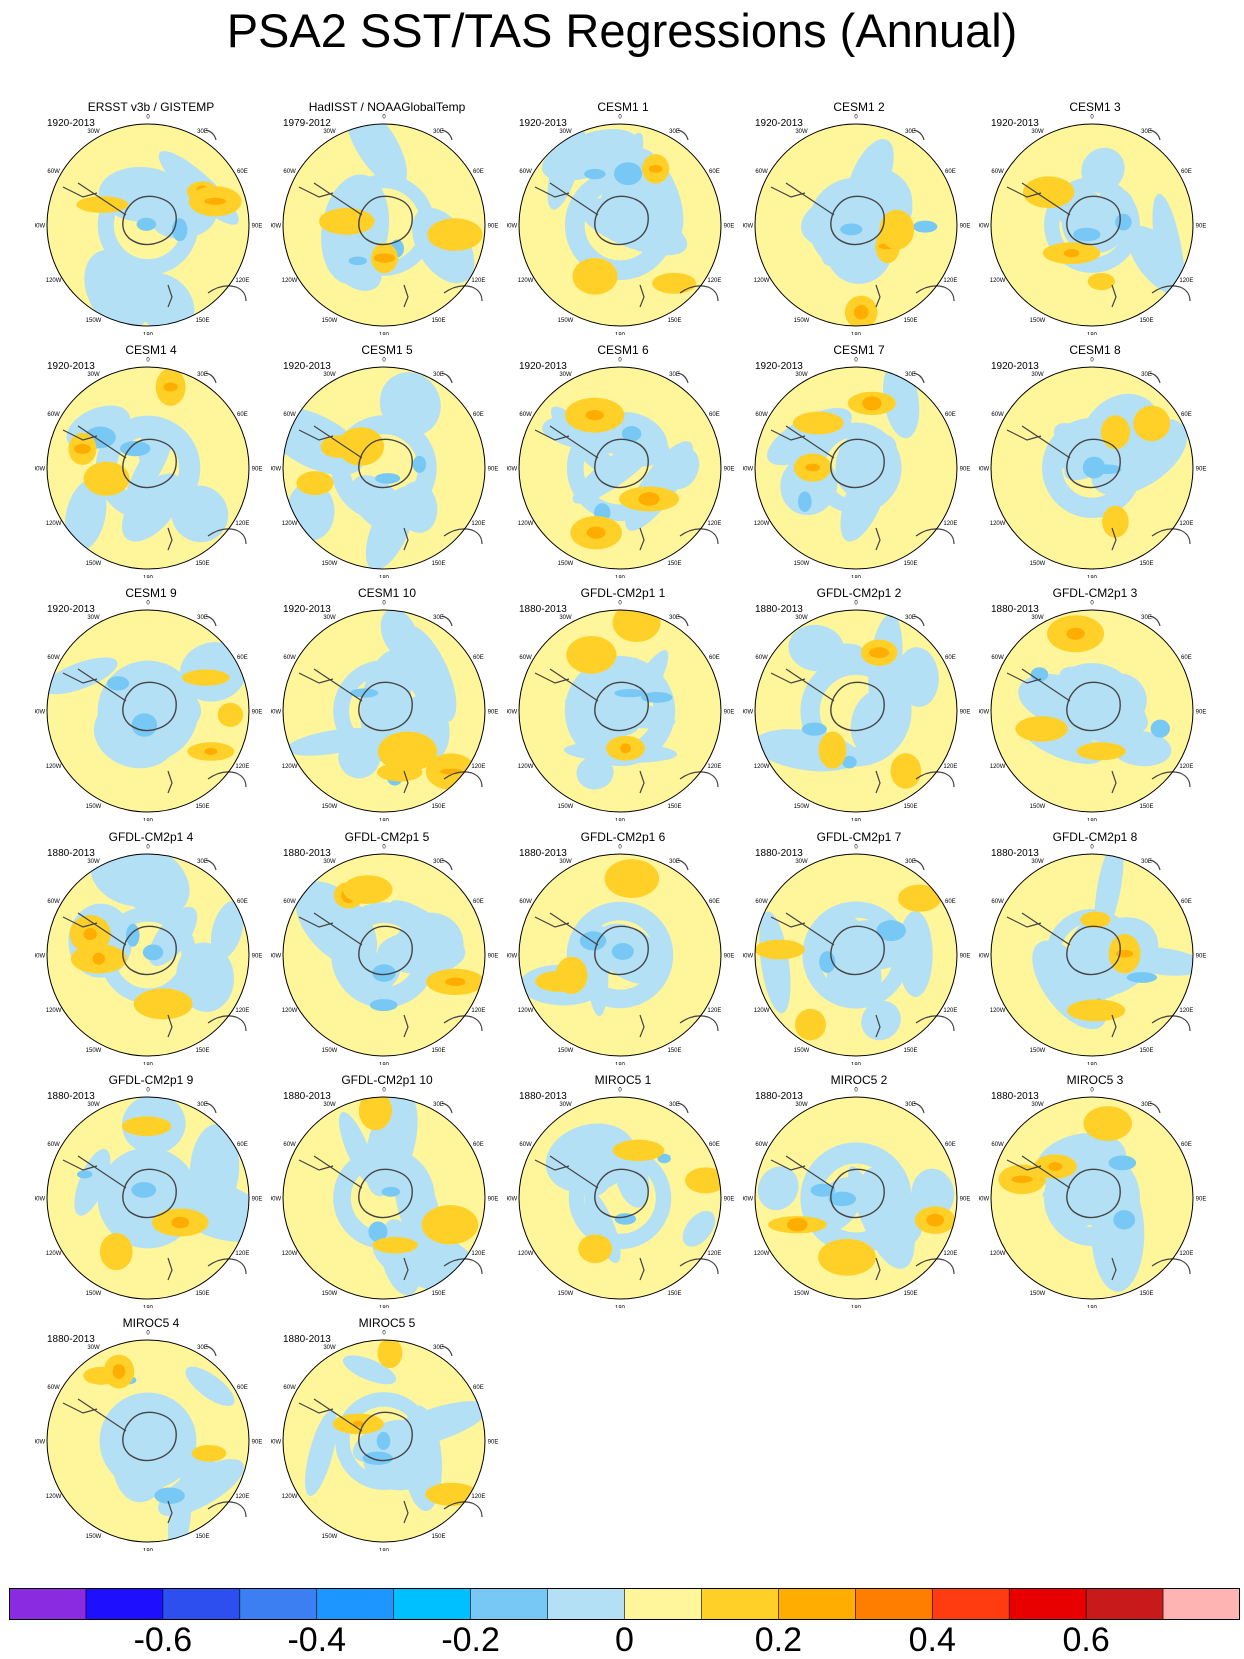 The image size is (1244, 1659). Describe the element at coordinates (859, 350) in the screenshot. I see `panel-title: CESM1 7` at that location.